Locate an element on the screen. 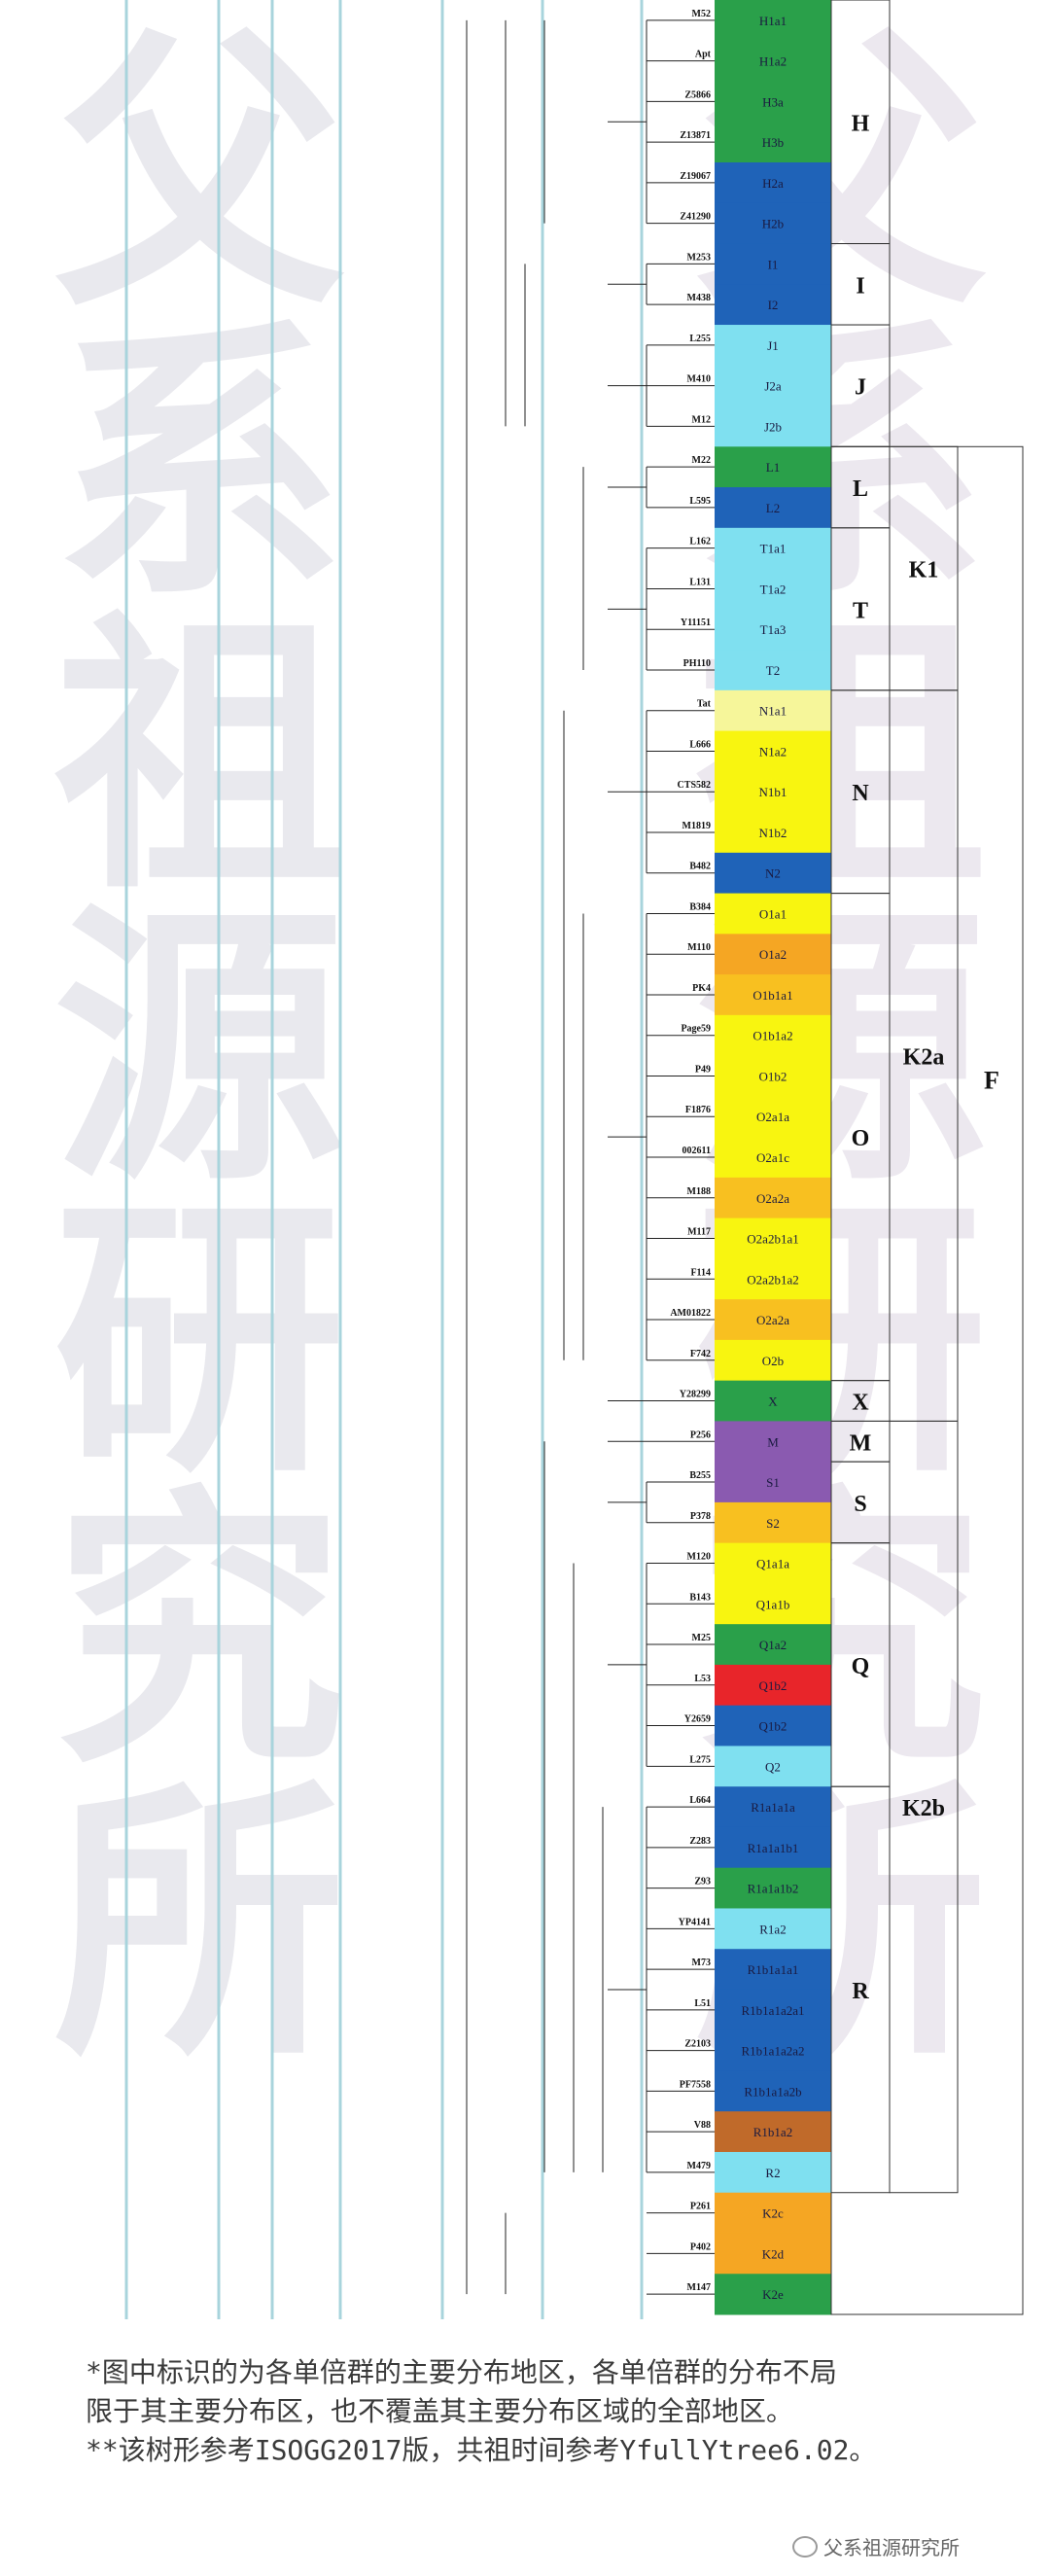 This screenshot has width=1050, height=2576. supergroup-label: K2b is located at coordinates (923, 1809).